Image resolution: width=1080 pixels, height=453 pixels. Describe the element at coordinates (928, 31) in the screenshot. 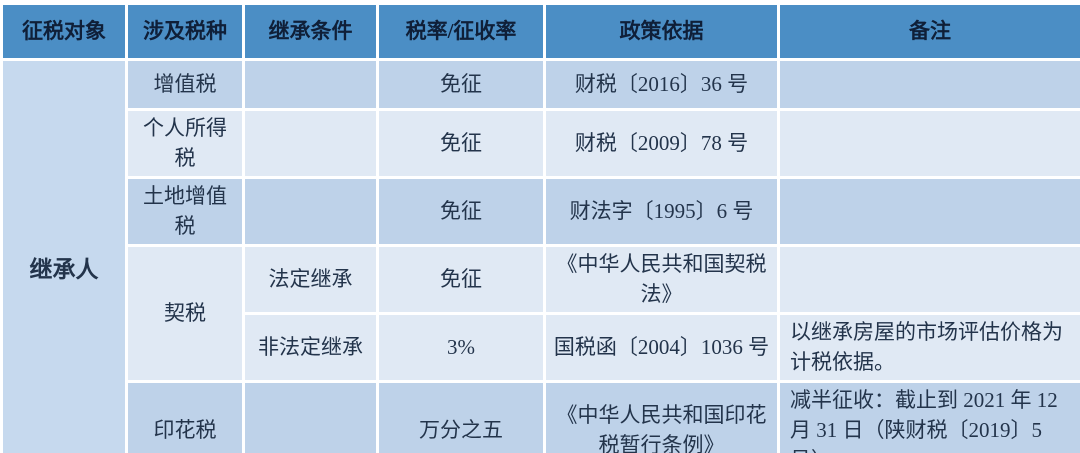

I see `header-remark: 备注` at that location.